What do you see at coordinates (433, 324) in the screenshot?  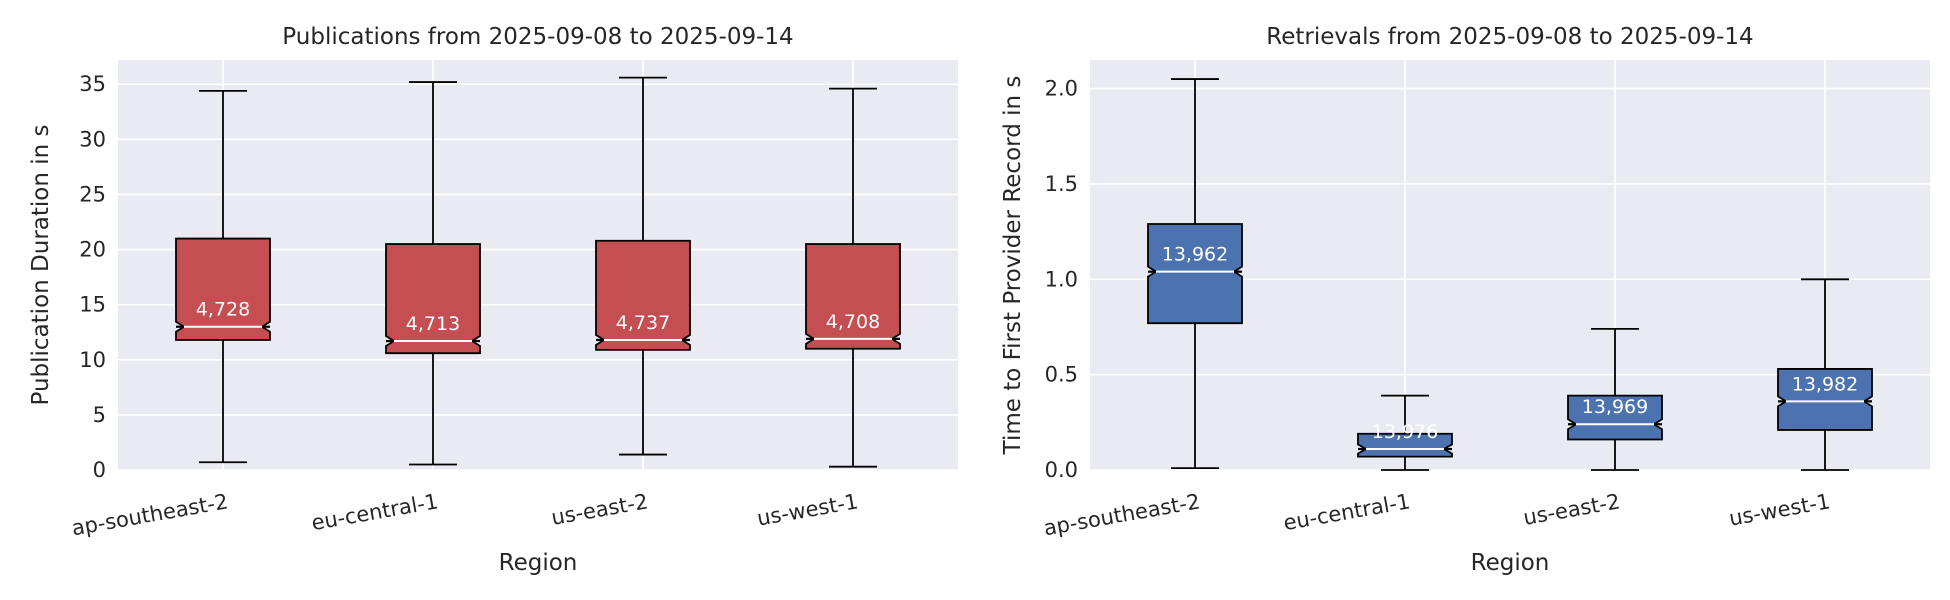 I see `count-label: 4,713` at bounding box center [433, 324].